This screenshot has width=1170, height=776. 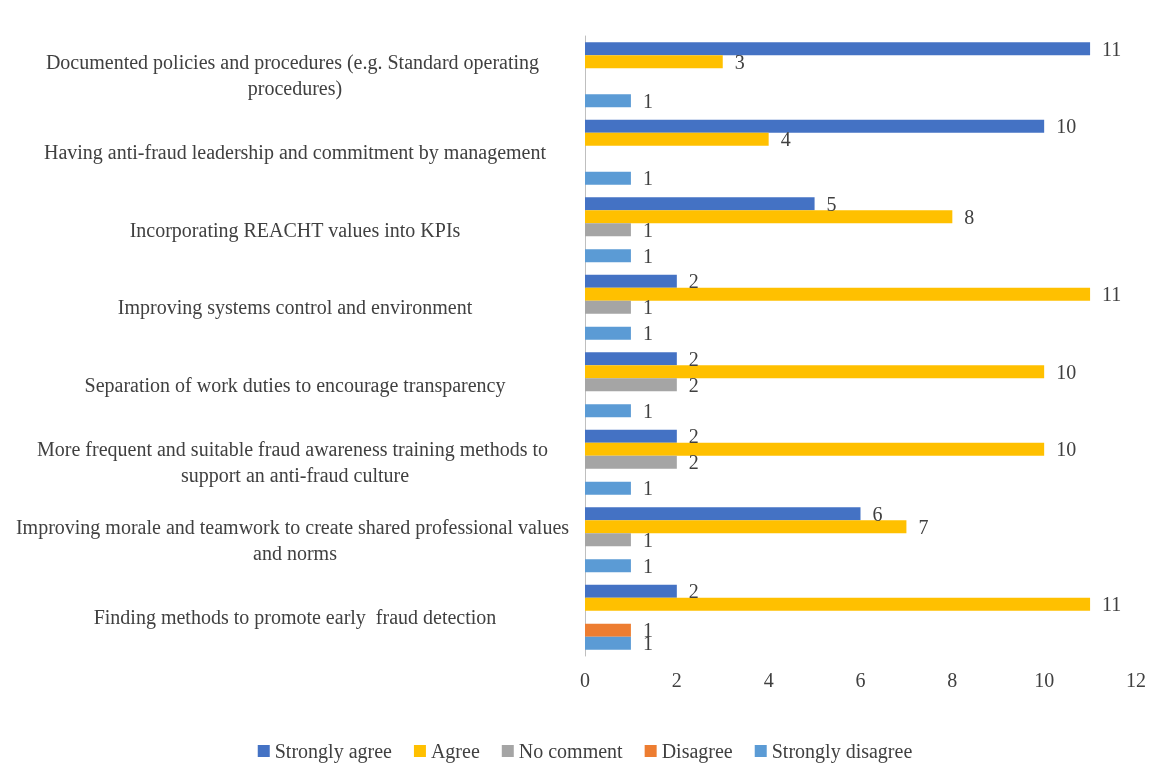 I want to click on y-tick-label: Incorporating REACHT values into KPIs, so click(x=295, y=230).